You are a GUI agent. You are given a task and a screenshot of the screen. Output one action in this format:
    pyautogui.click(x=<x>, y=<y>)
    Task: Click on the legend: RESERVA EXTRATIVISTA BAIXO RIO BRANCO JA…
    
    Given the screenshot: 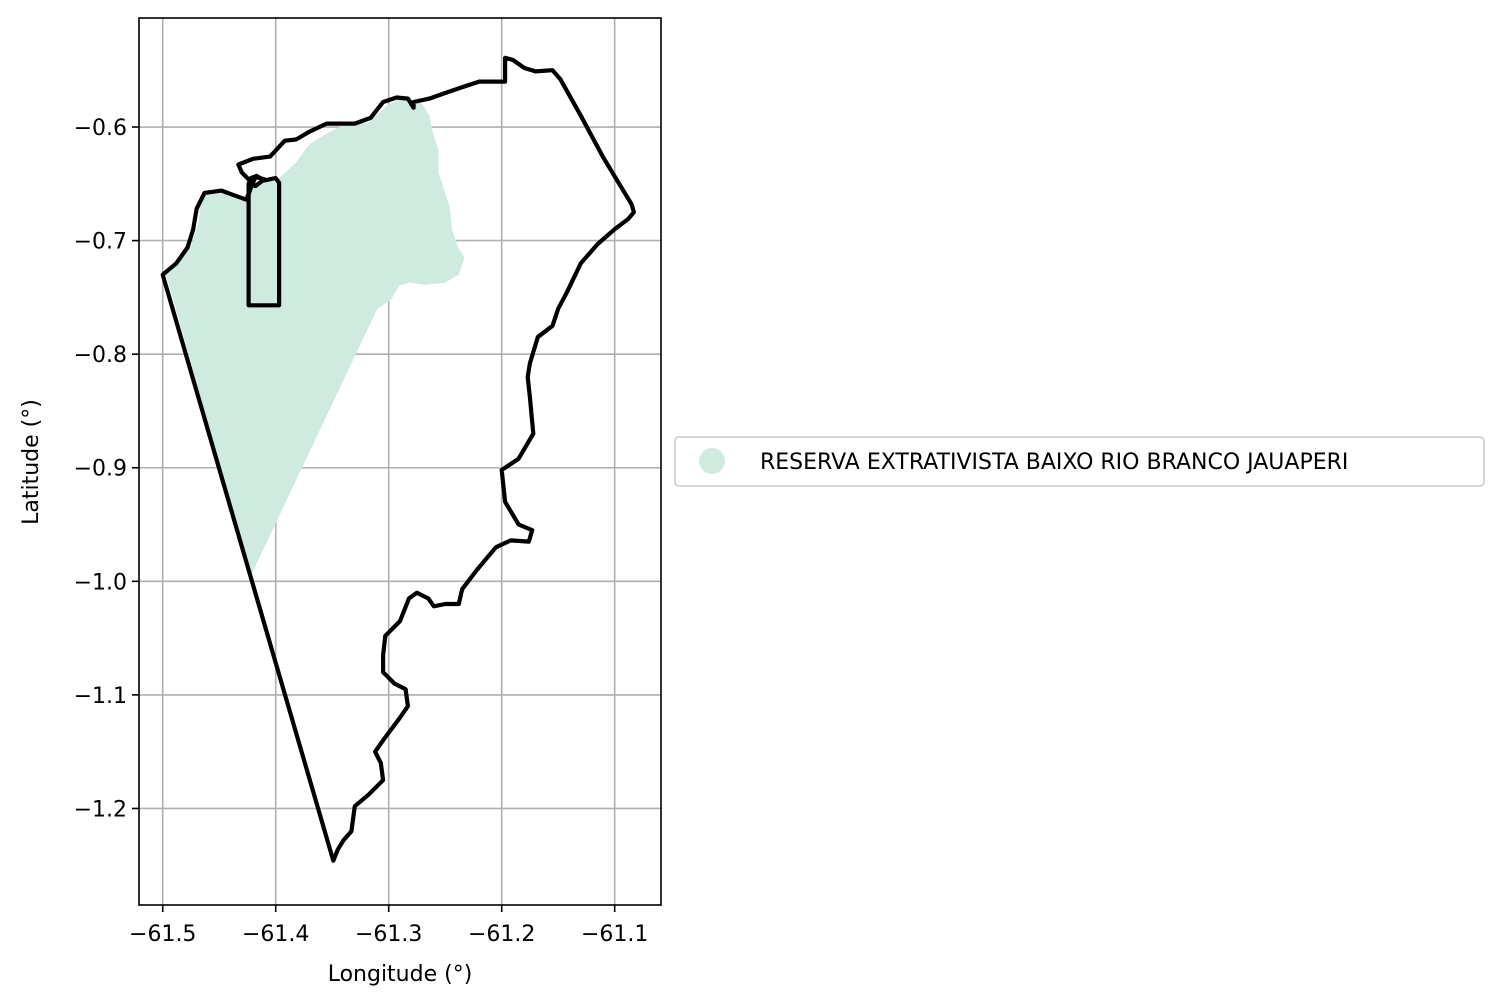 What is the action you would take?
    pyautogui.click(x=1079, y=461)
    